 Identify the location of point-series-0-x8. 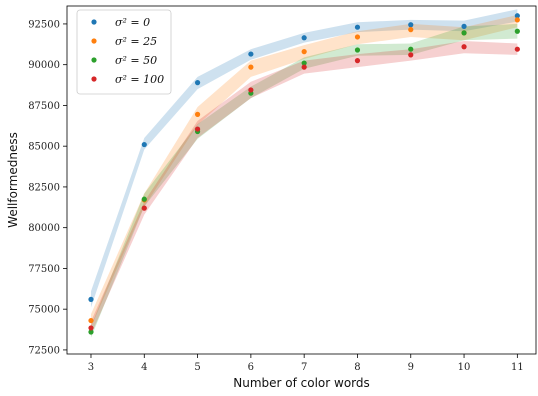
(357, 27).